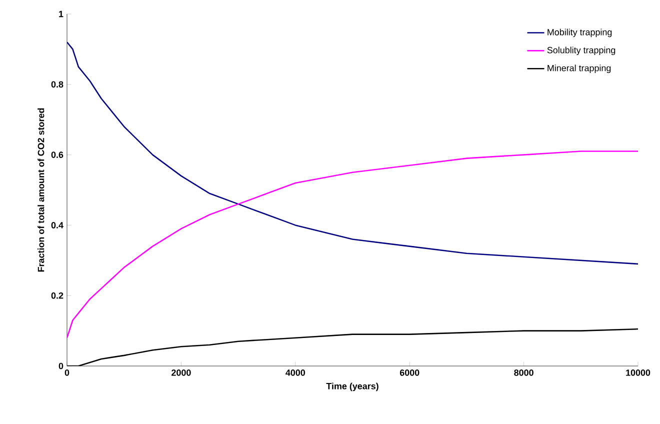 The width and height of the screenshot is (660, 424). What do you see at coordinates (61, 366) in the screenshot?
I see `y-tick-label: 0` at bounding box center [61, 366].